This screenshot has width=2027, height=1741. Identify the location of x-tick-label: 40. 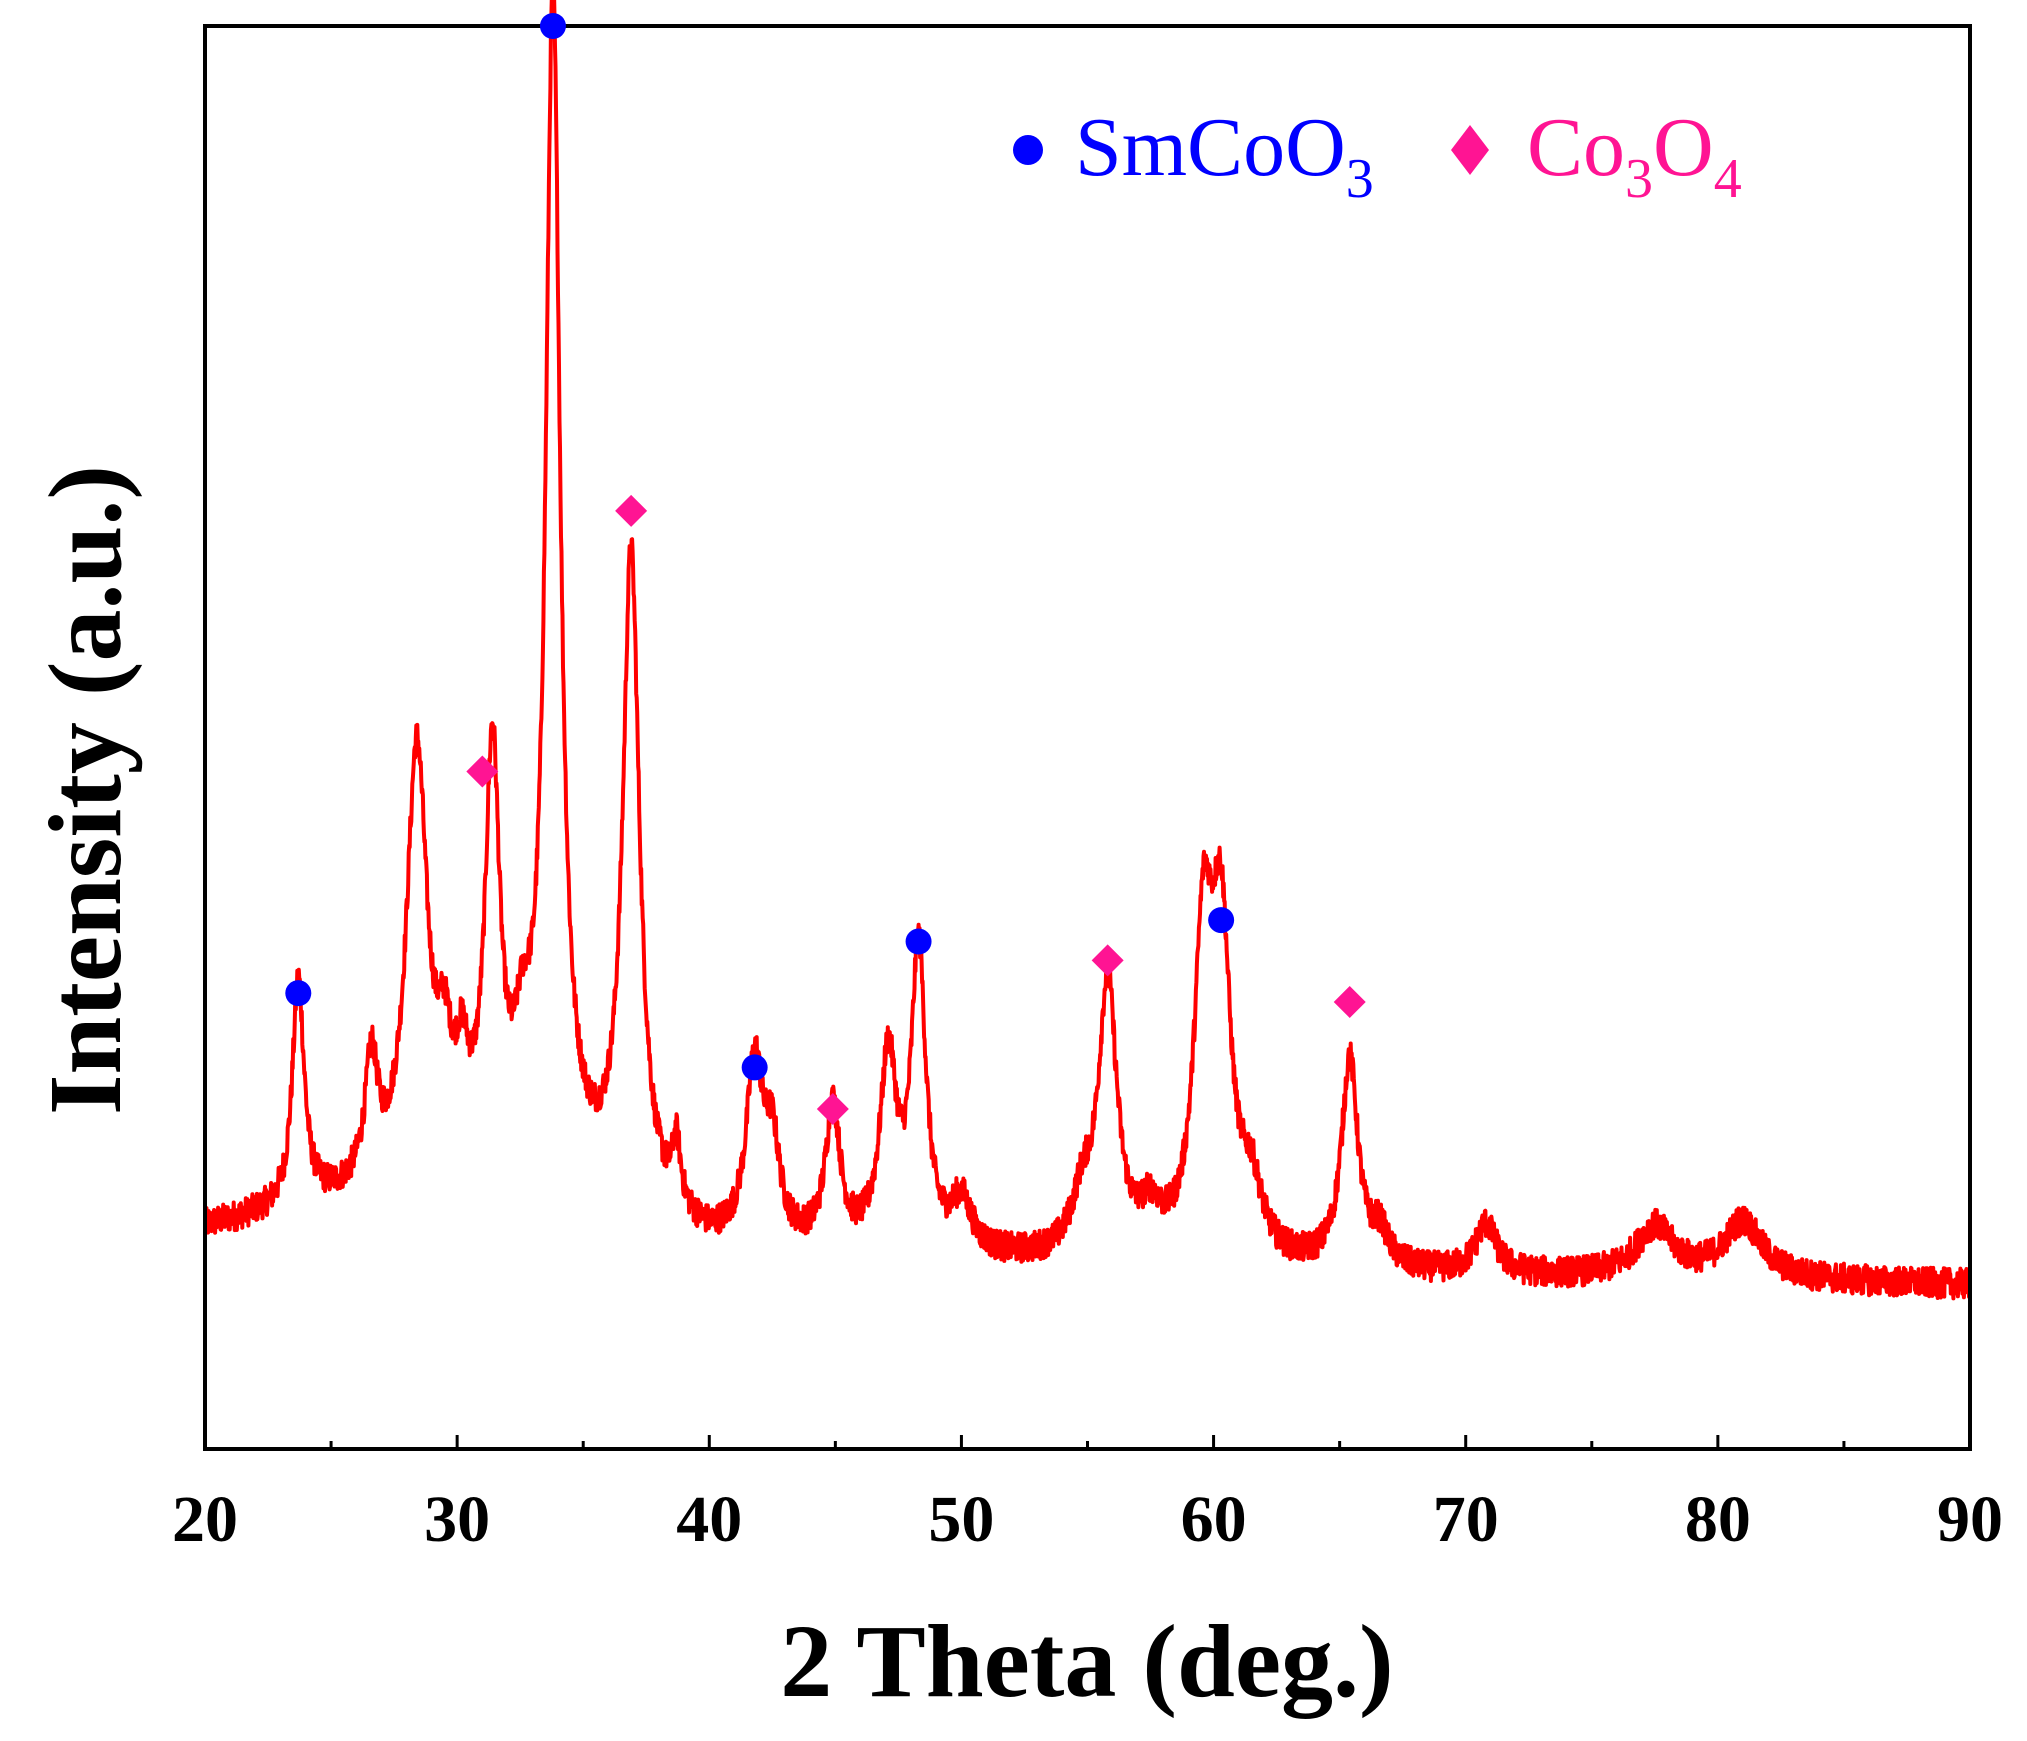
(709, 1519).